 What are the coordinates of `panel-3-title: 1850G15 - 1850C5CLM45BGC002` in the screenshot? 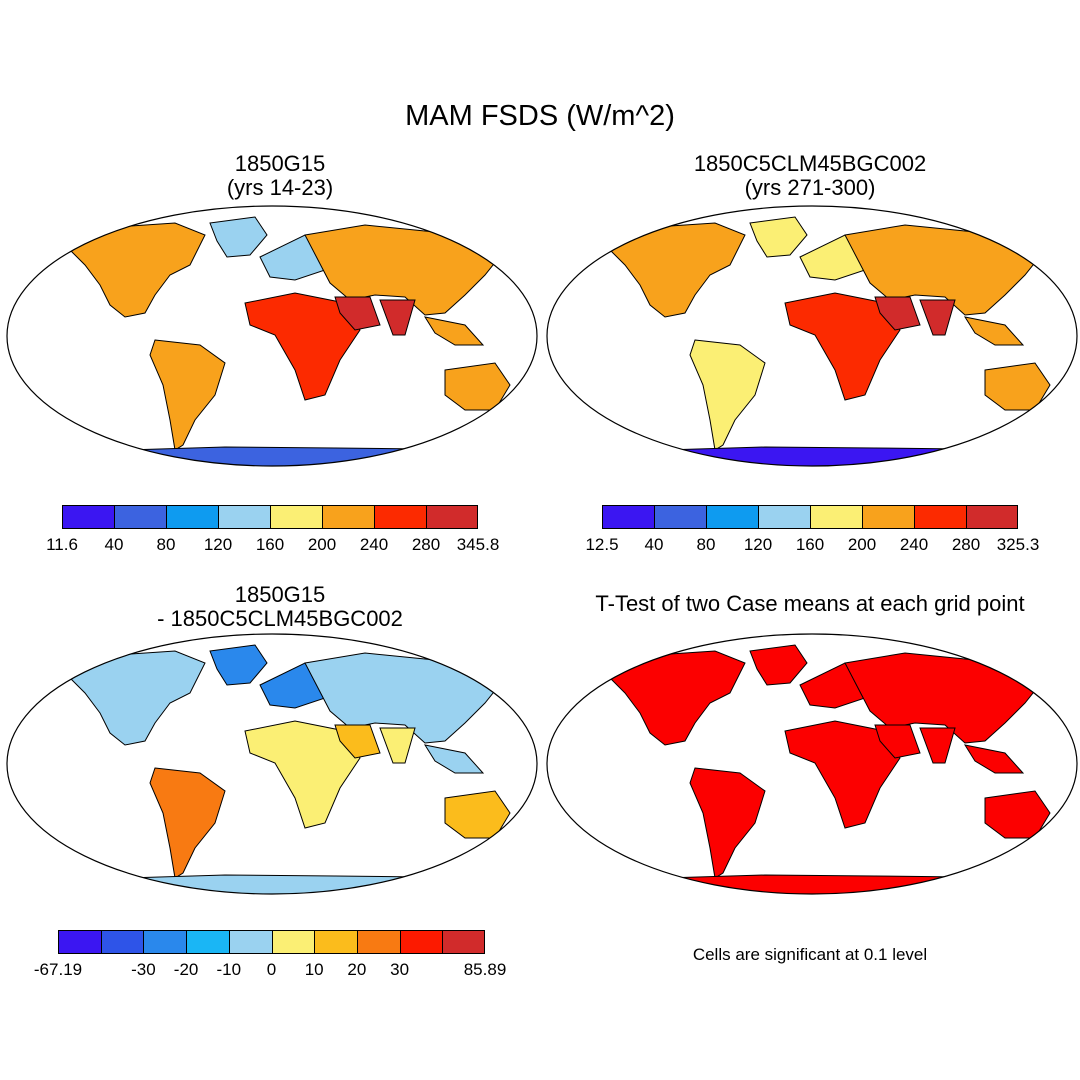 It's located at (280, 607).